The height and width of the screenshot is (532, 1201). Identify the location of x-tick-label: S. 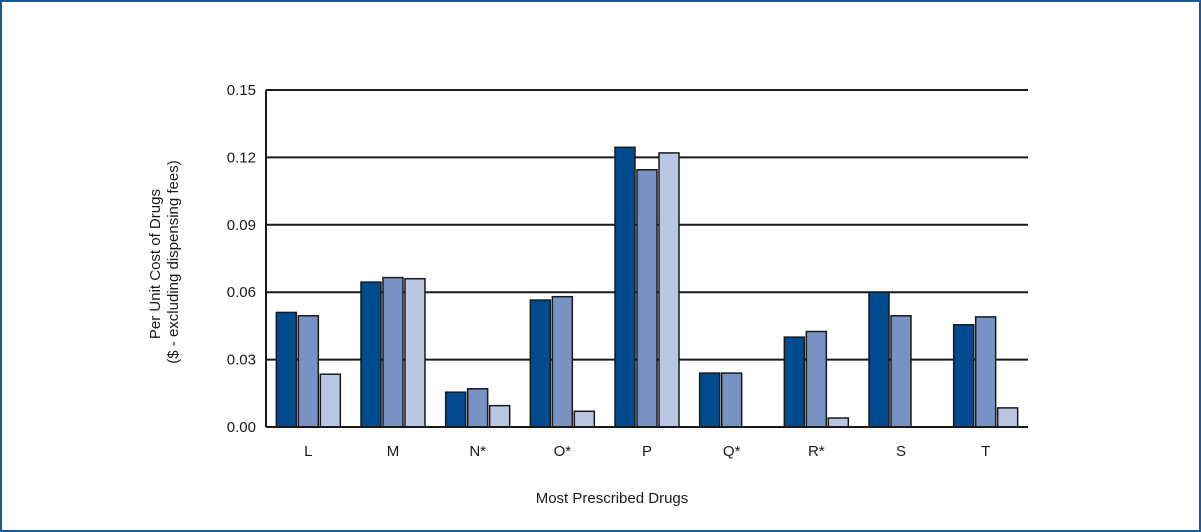
(901, 451).